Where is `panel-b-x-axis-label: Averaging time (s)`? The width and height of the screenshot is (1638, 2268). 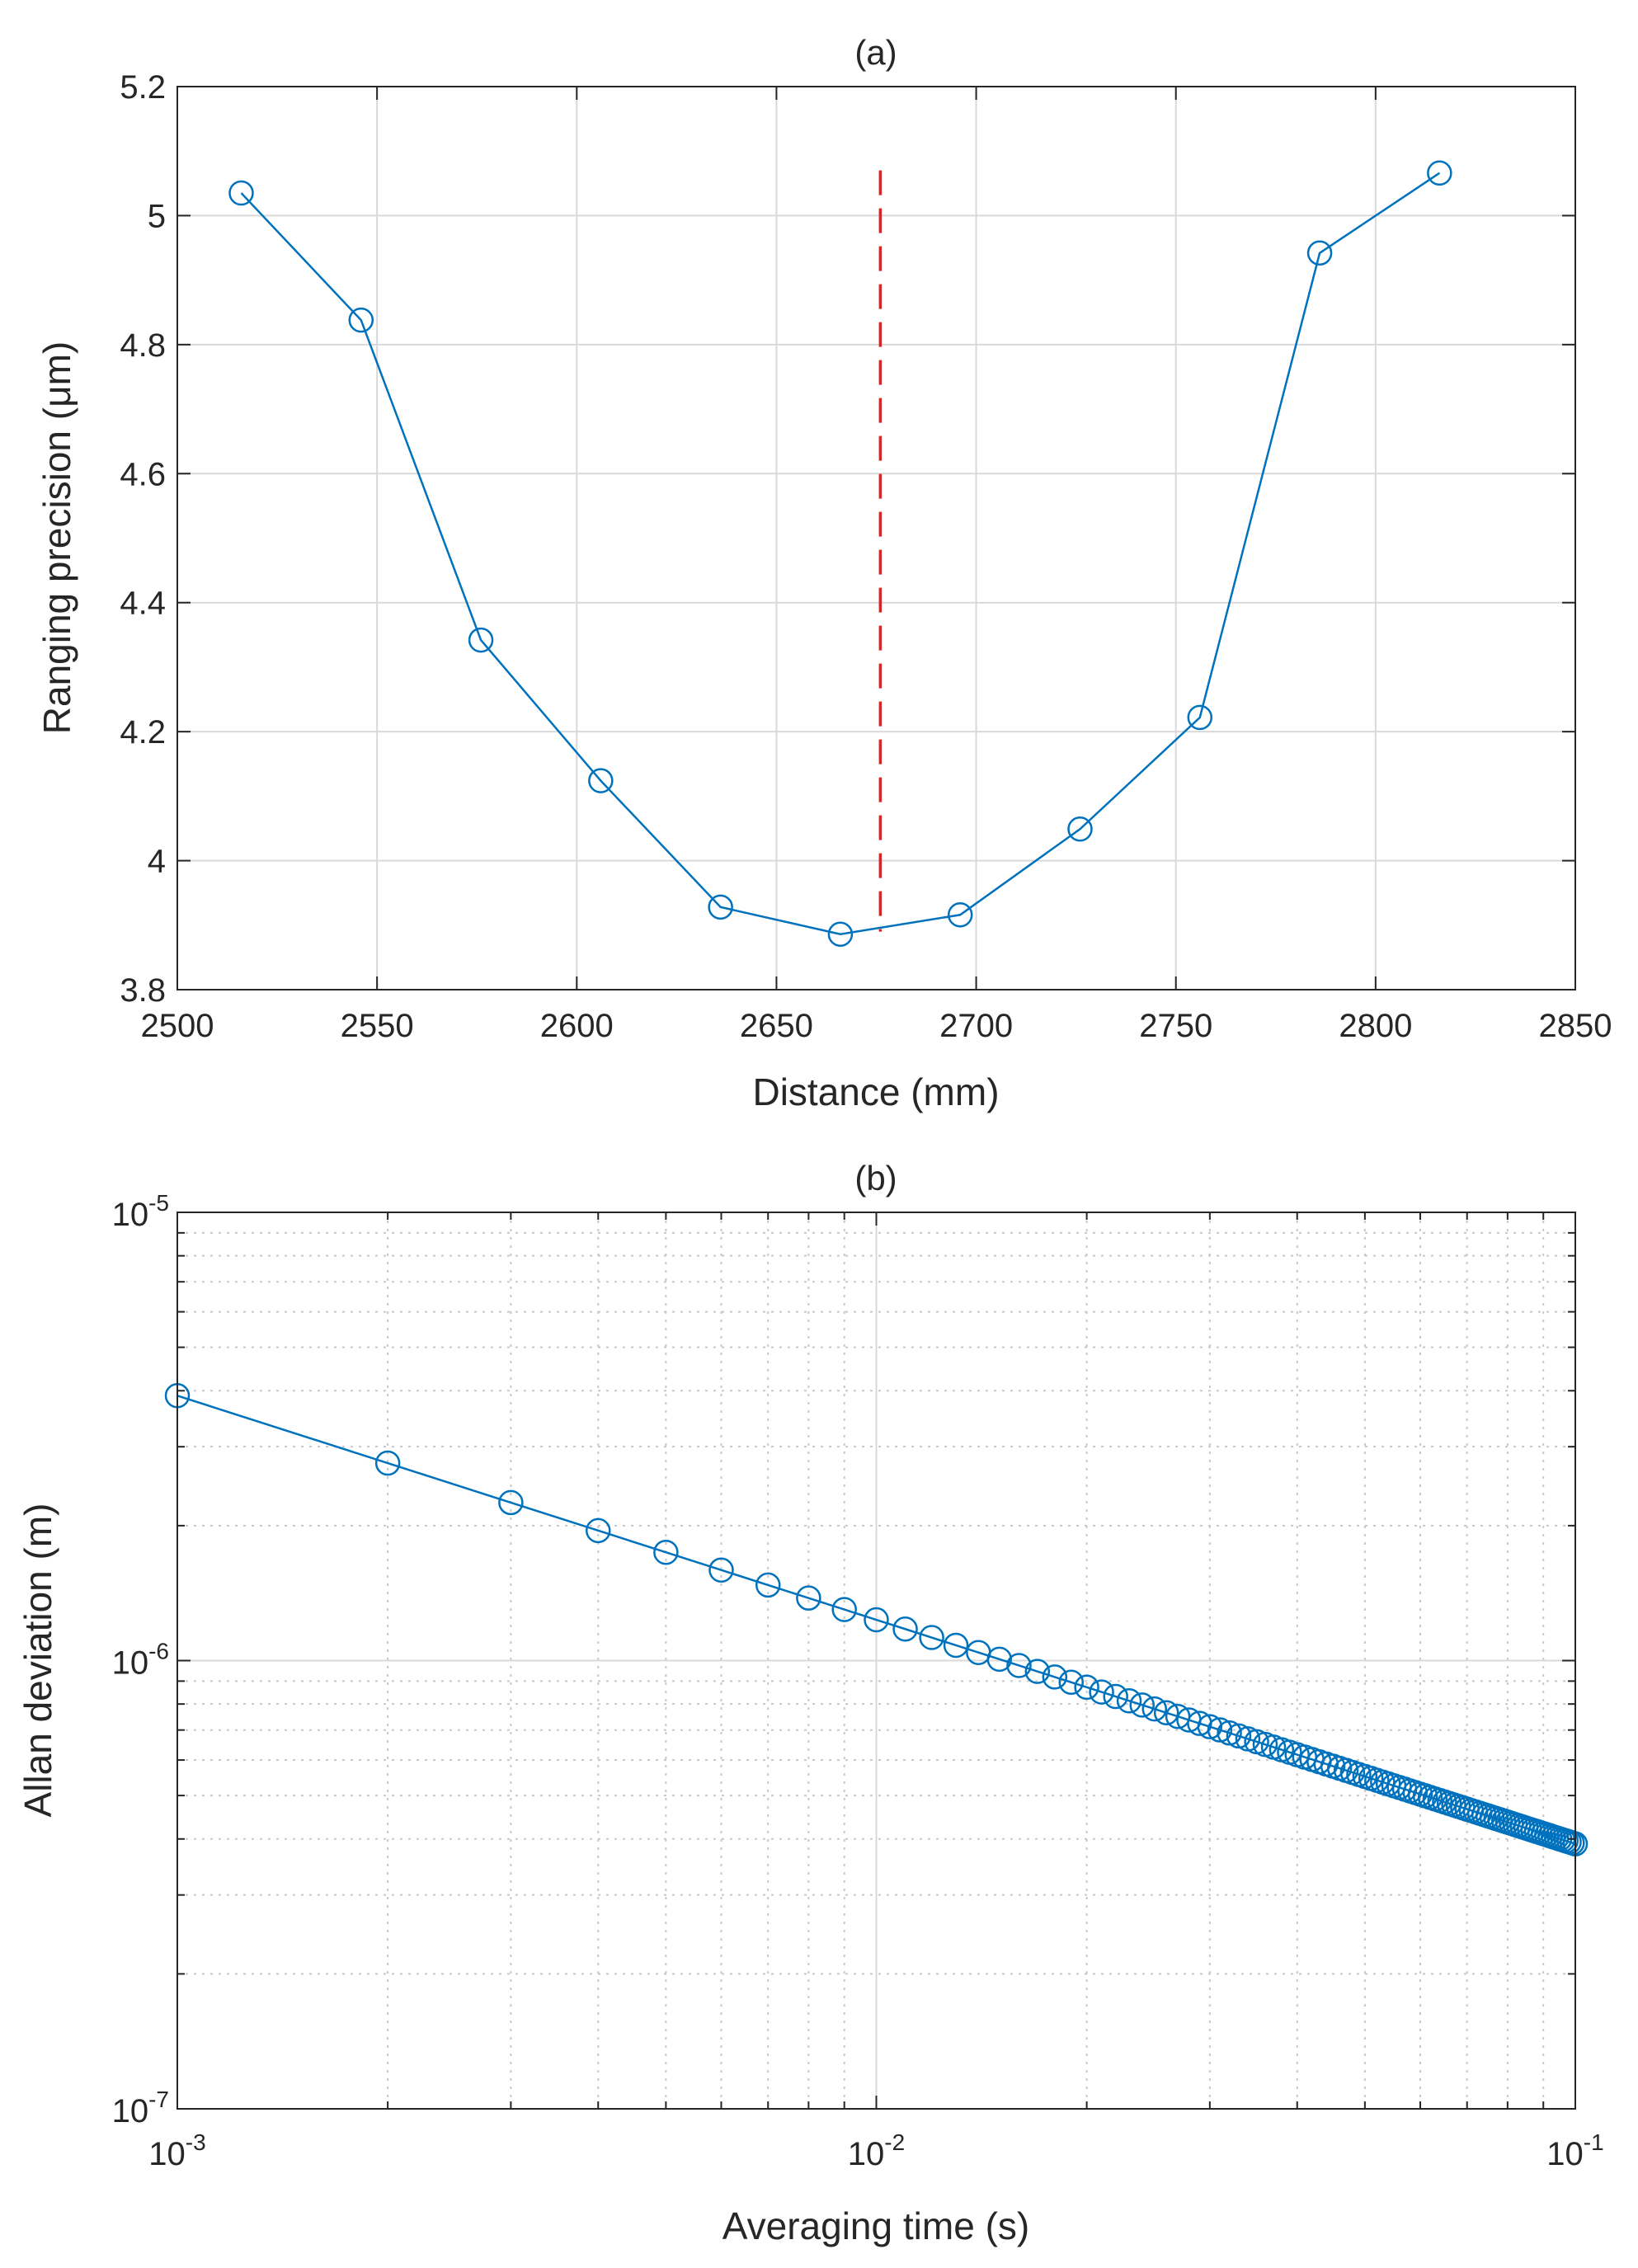
panel-b-x-axis-label: Averaging time (s) is located at coordinates (876, 2225).